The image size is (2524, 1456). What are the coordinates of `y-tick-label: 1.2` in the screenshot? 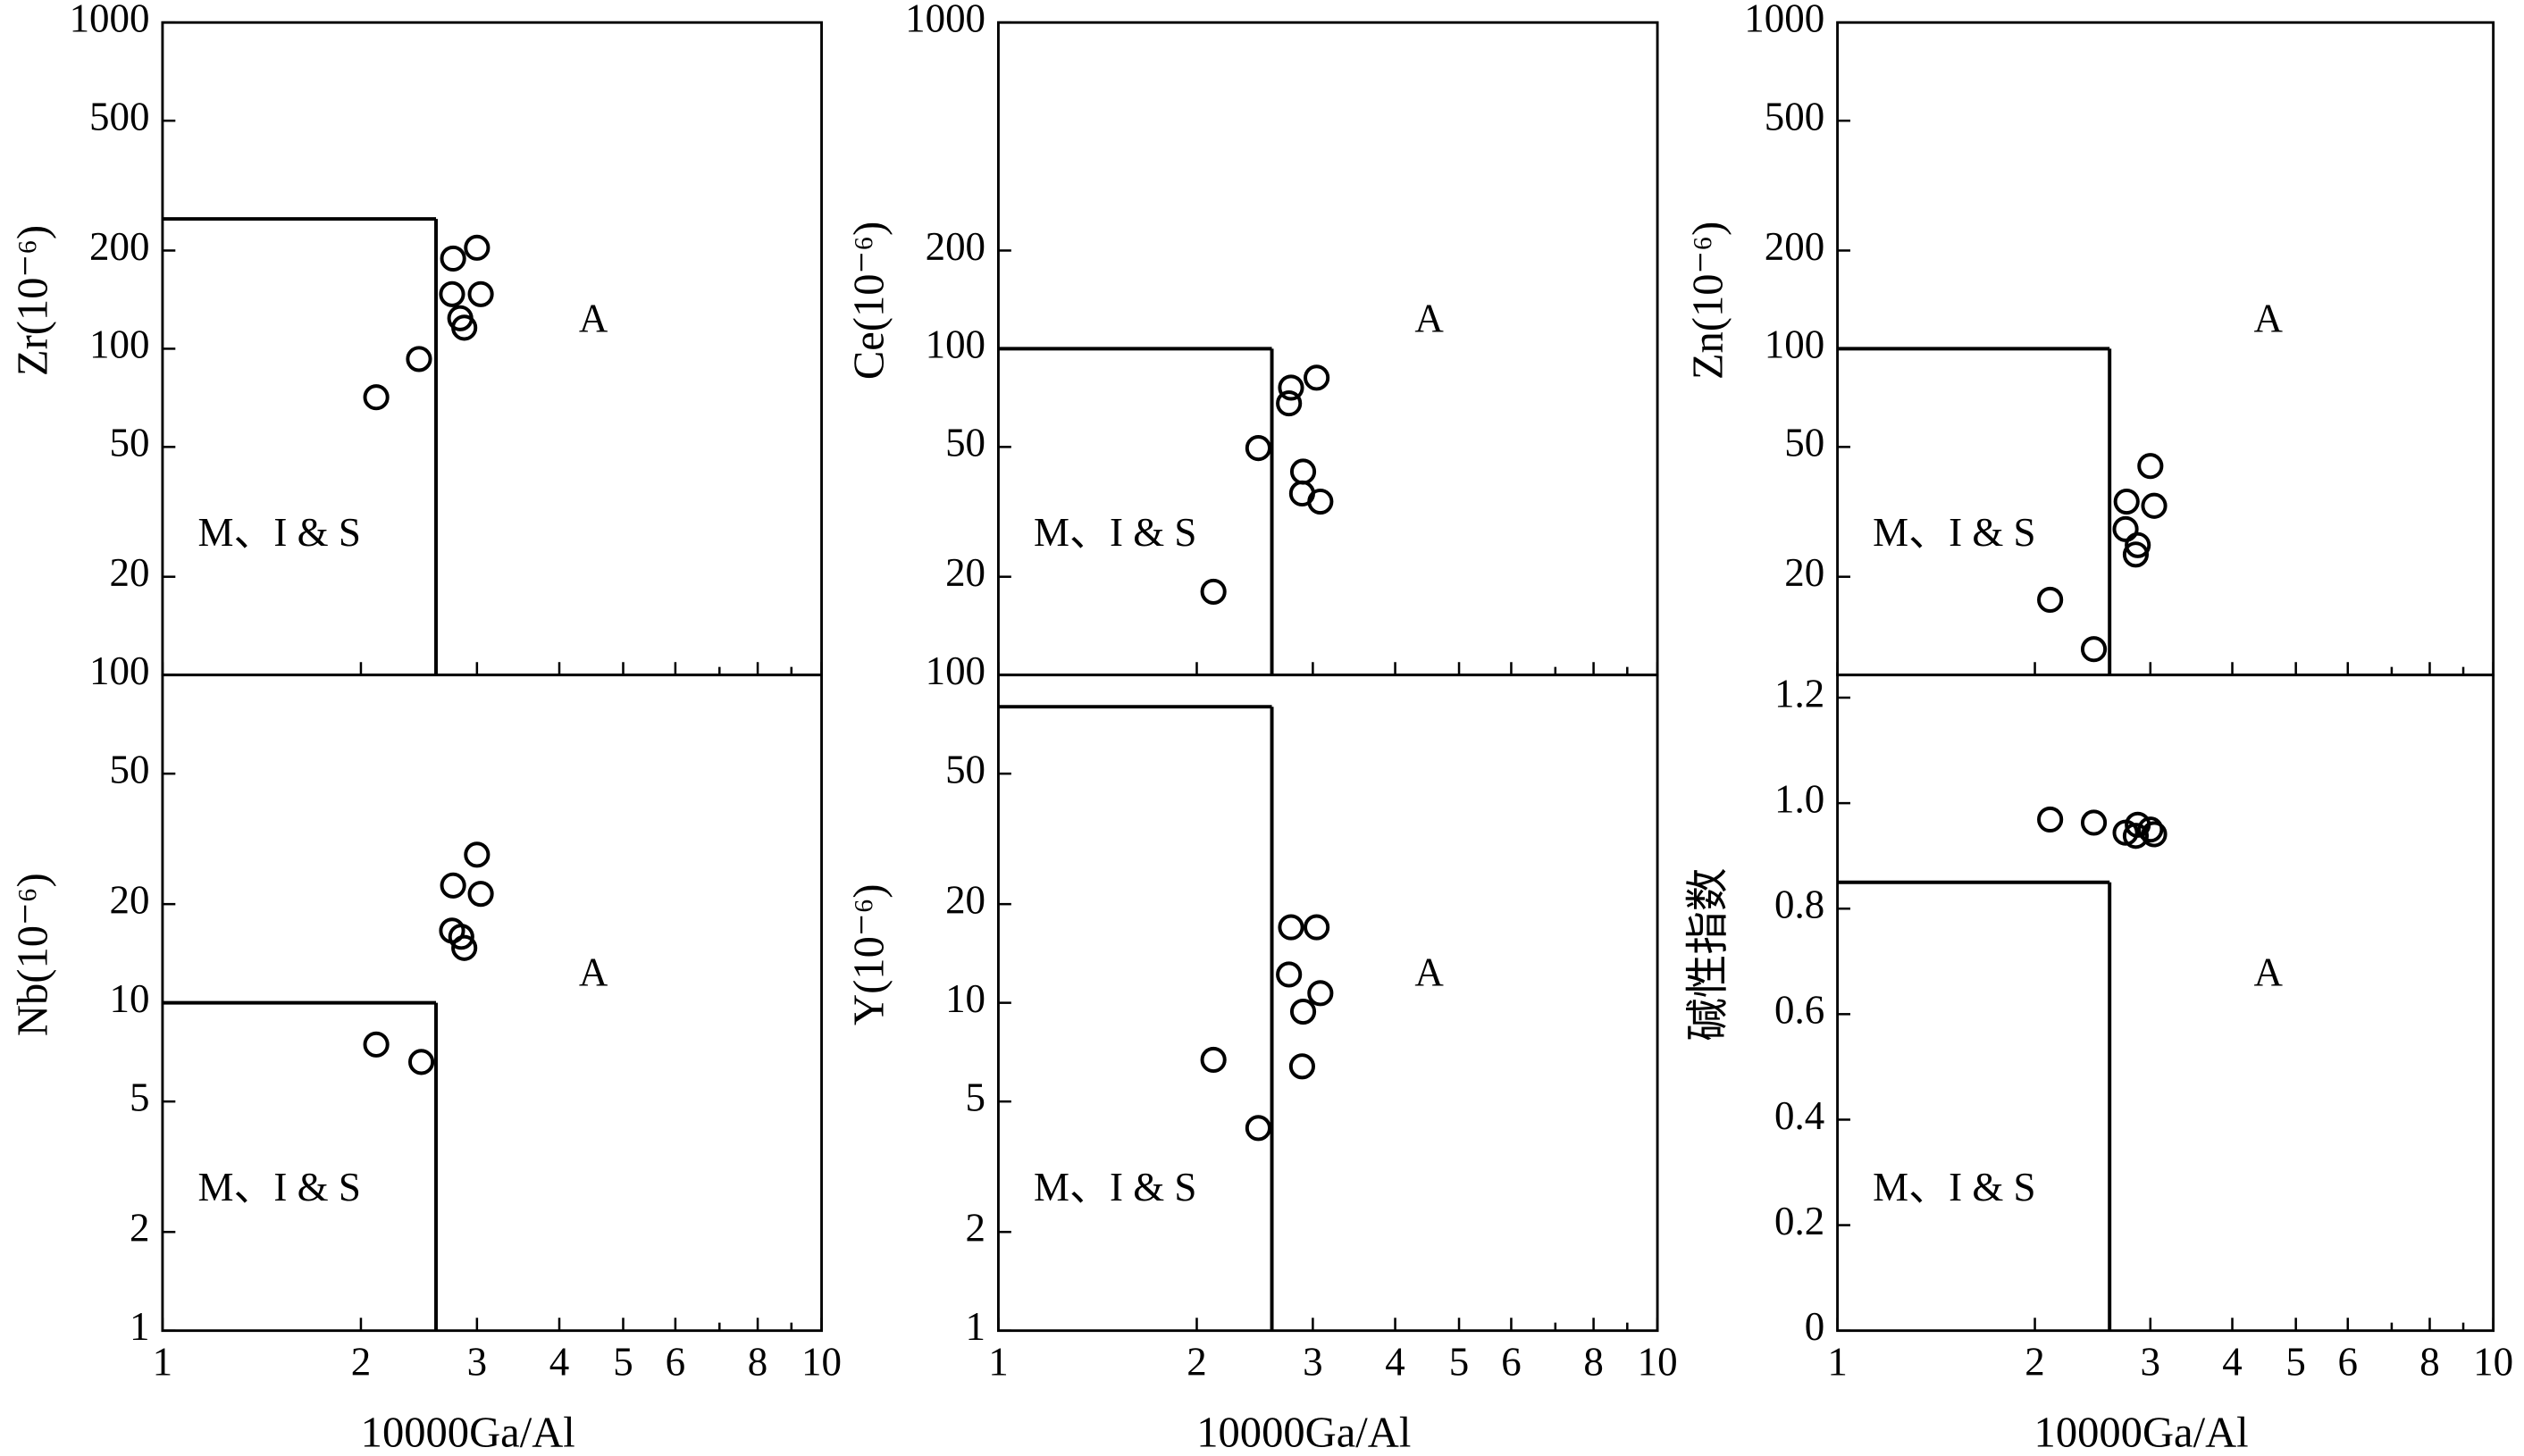 It's located at (1799, 693).